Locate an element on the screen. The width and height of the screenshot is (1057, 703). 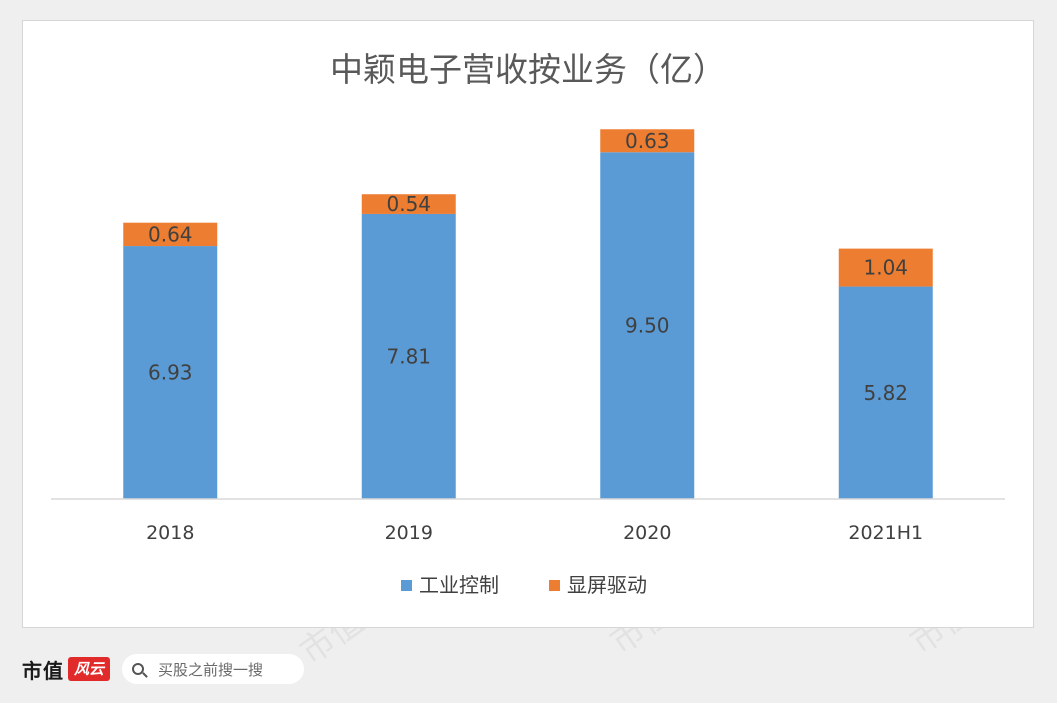
bar-industrial-2018 is located at coordinates (170, 372).